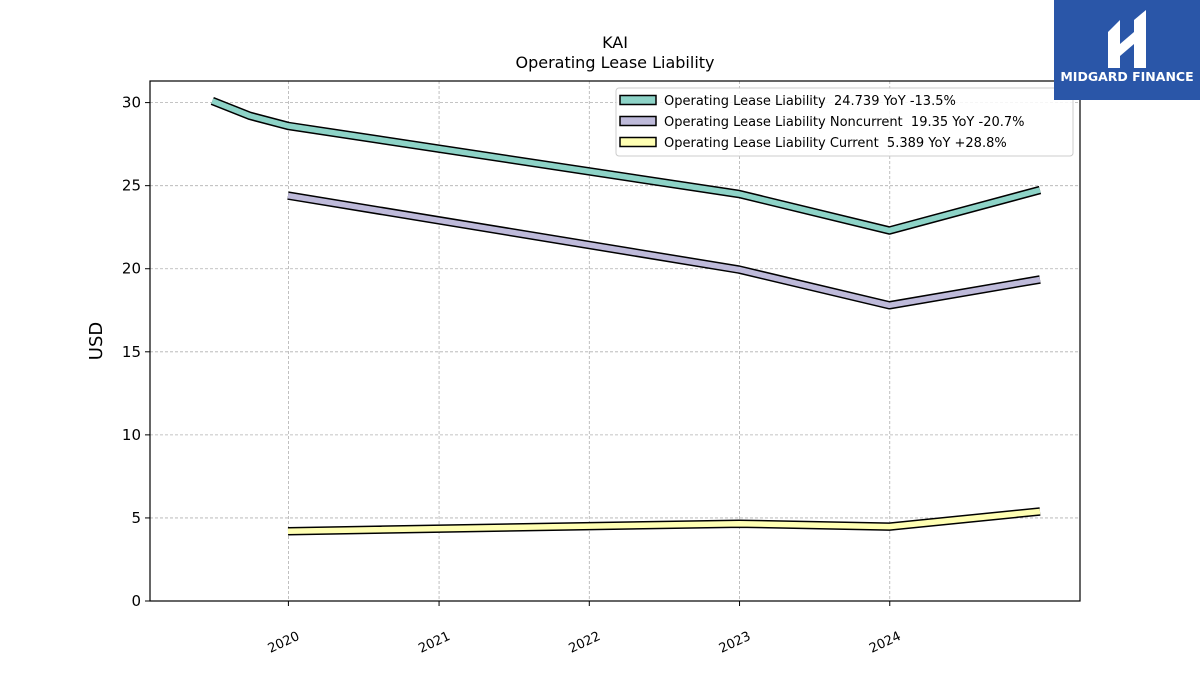 The width and height of the screenshot is (1200, 675). What do you see at coordinates (614, 62) in the screenshot?
I see `chart-subtitle: Operating Lease Liability` at bounding box center [614, 62].